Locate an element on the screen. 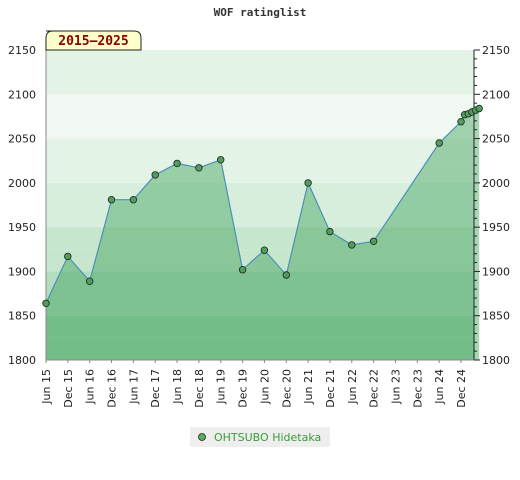  x-tick-label: Jun 21 is located at coordinates (308, 387).